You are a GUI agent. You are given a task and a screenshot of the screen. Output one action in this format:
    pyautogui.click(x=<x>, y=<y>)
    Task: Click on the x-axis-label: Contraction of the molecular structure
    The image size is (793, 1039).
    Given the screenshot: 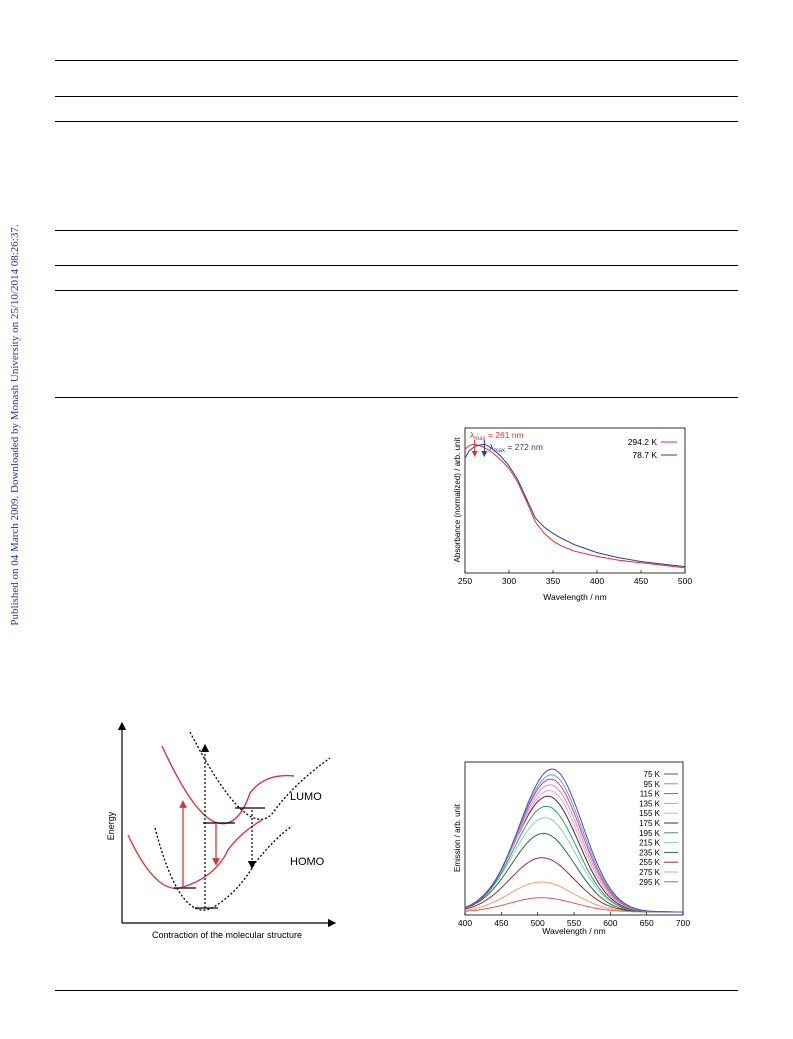 What is the action you would take?
    pyautogui.click(x=227, y=935)
    